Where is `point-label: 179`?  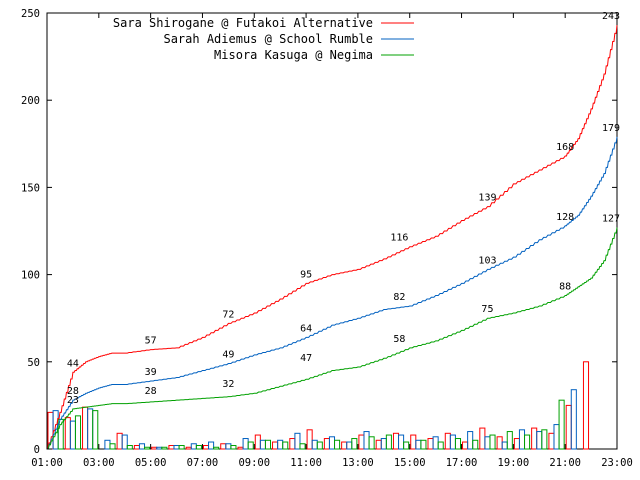
point-label: 179 is located at coordinates (611, 128).